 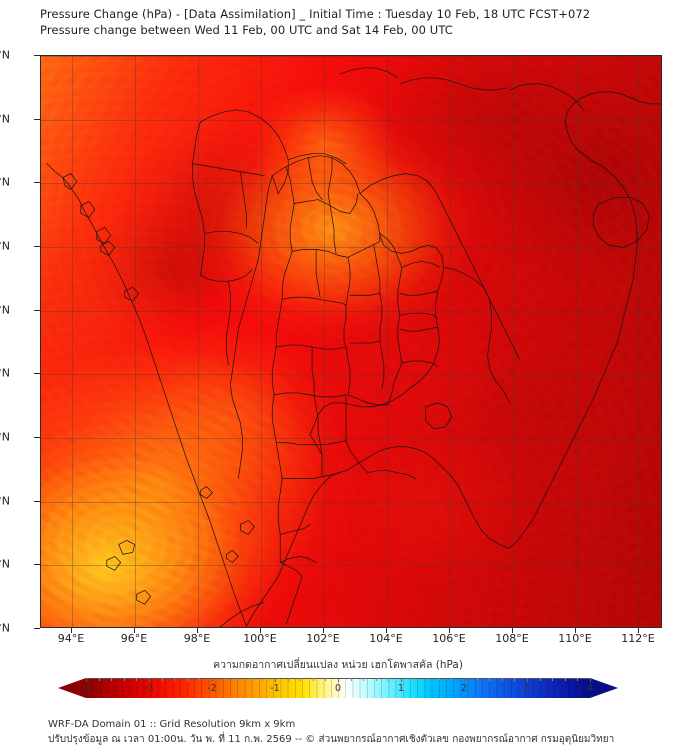 What do you see at coordinates (575, 638) in the screenshot?
I see `xtick-label: 110°E` at bounding box center [575, 638].